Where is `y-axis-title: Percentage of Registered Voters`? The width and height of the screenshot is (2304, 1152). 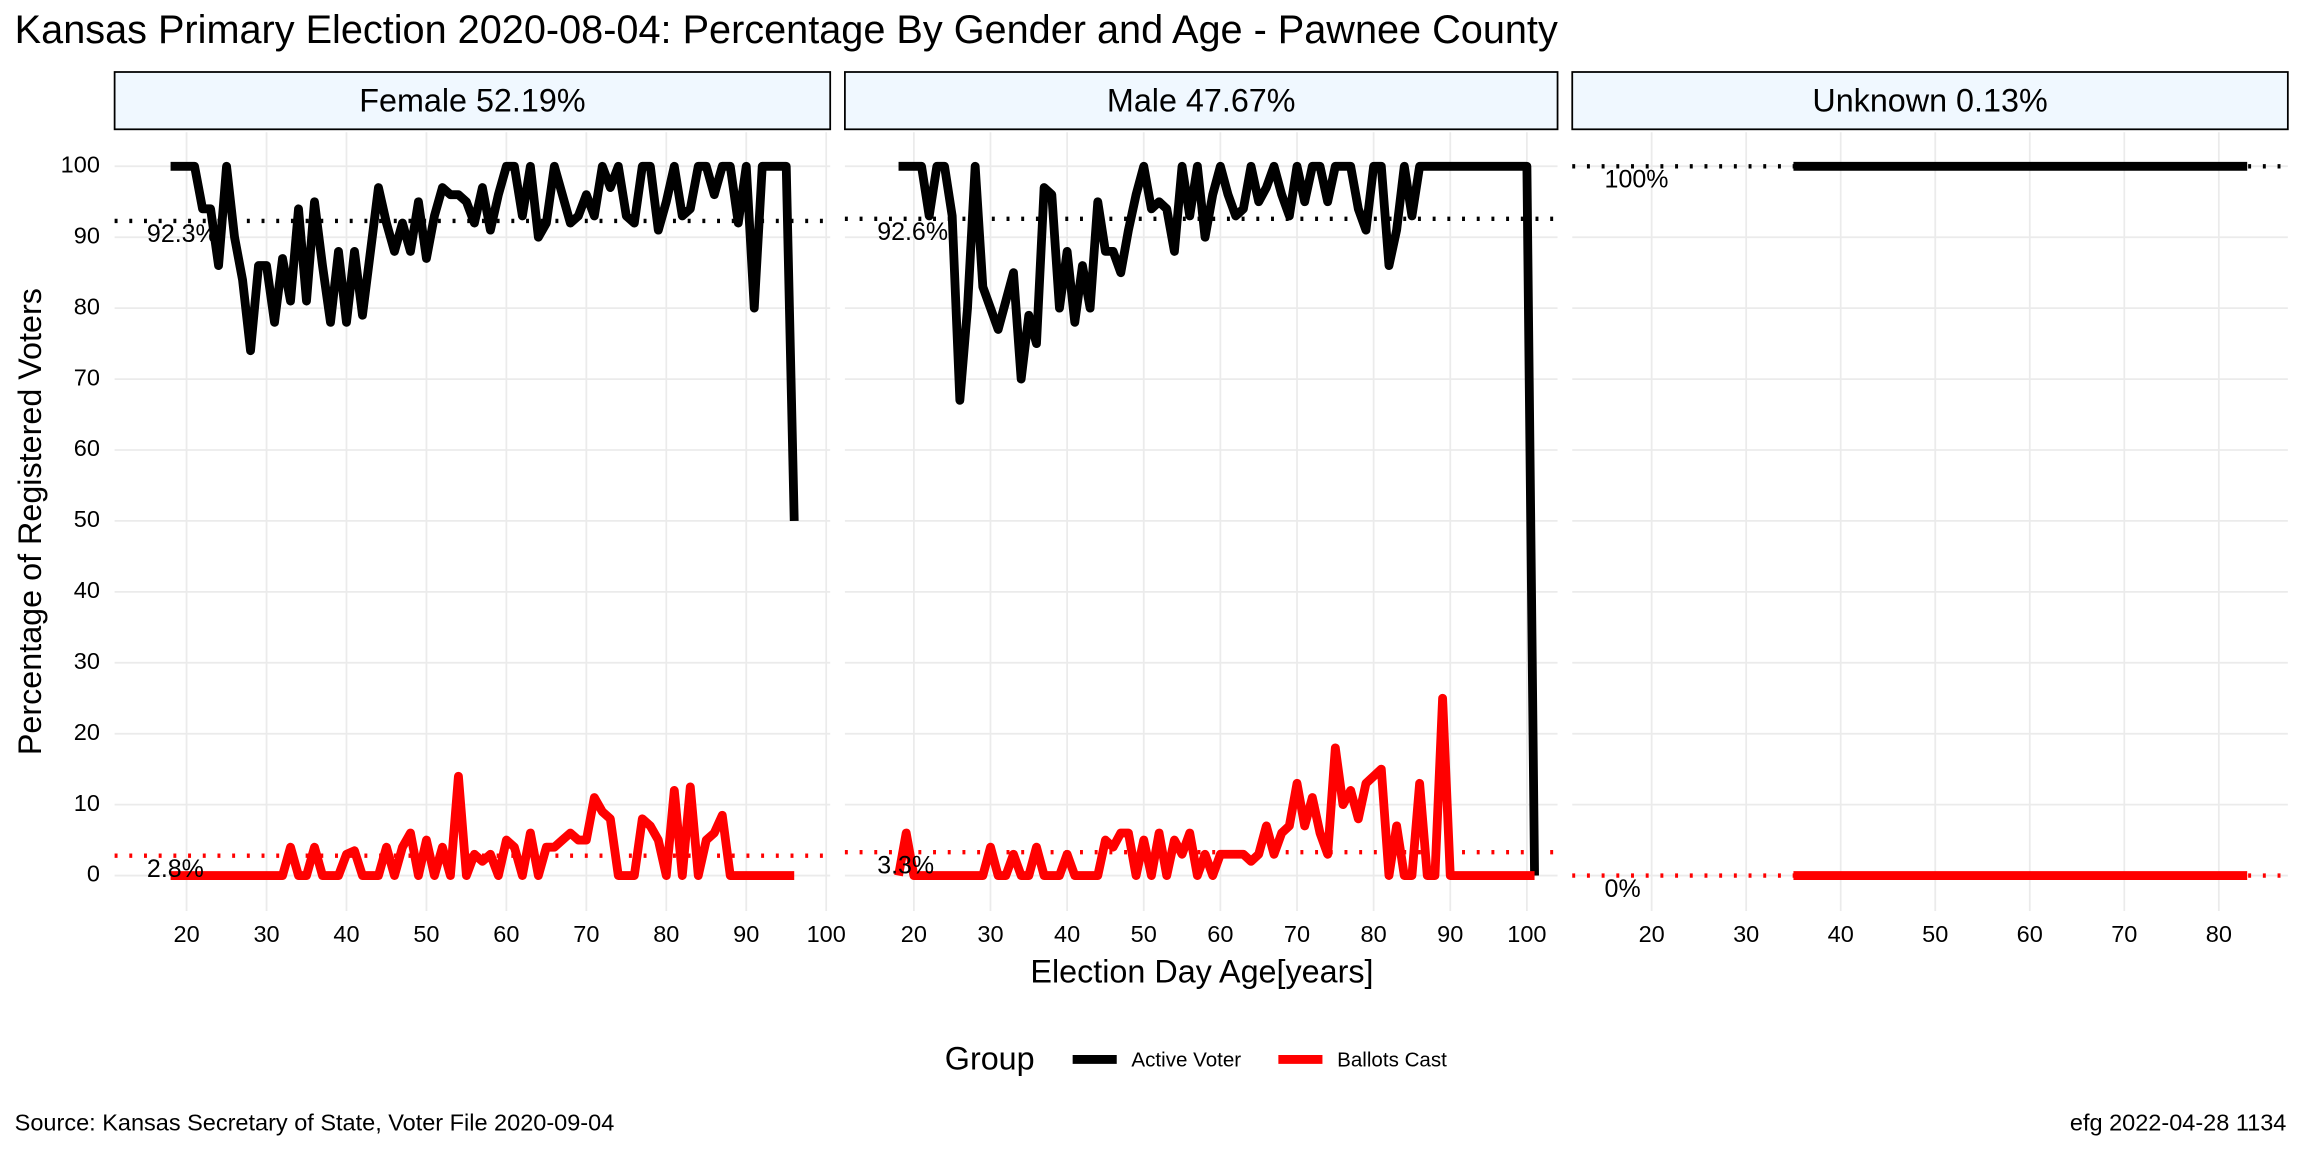
y-axis-title: Percentage of Registered Voters is located at coordinates (30, 521).